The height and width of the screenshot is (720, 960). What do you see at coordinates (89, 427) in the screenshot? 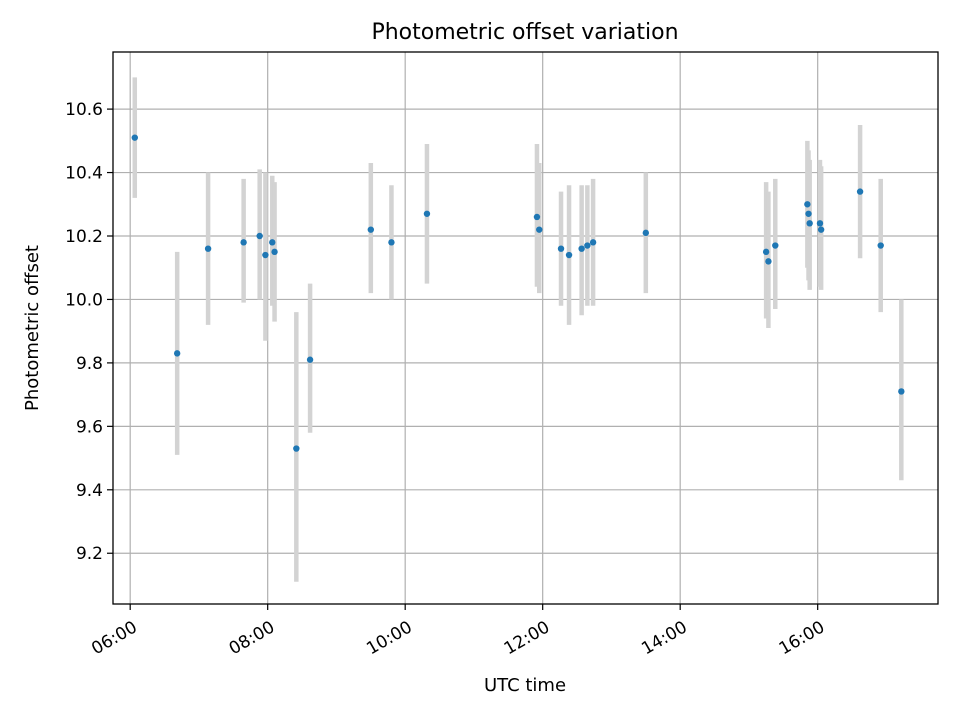
I see `y-tick-label: 9.6` at bounding box center [89, 427].